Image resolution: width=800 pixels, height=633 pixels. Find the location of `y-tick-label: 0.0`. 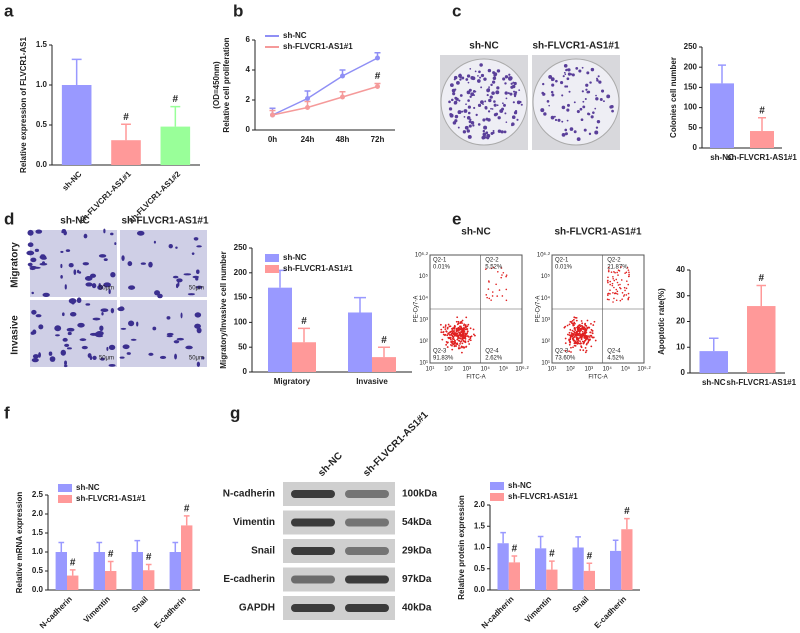

y-tick-label: 0.0 is located at coordinates (480, 589).